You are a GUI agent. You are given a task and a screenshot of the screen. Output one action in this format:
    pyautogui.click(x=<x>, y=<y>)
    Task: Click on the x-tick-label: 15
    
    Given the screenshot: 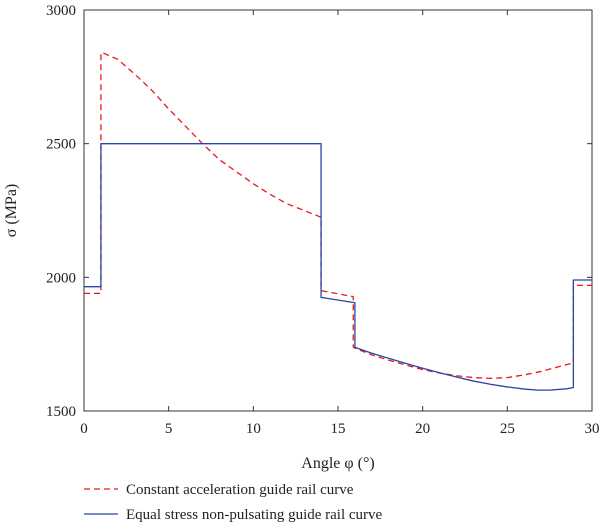 What is the action you would take?
    pyautogui.click(x=338, y=429)
    